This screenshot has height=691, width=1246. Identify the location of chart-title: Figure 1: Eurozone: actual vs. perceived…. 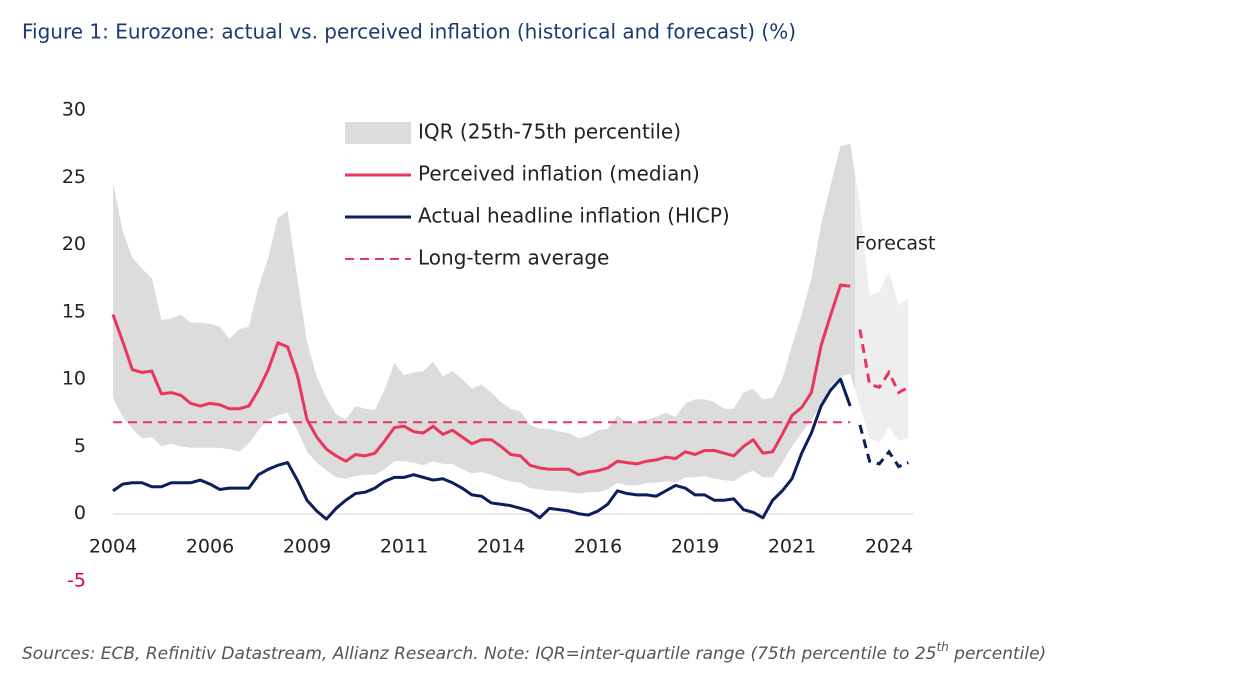
(409, 32).